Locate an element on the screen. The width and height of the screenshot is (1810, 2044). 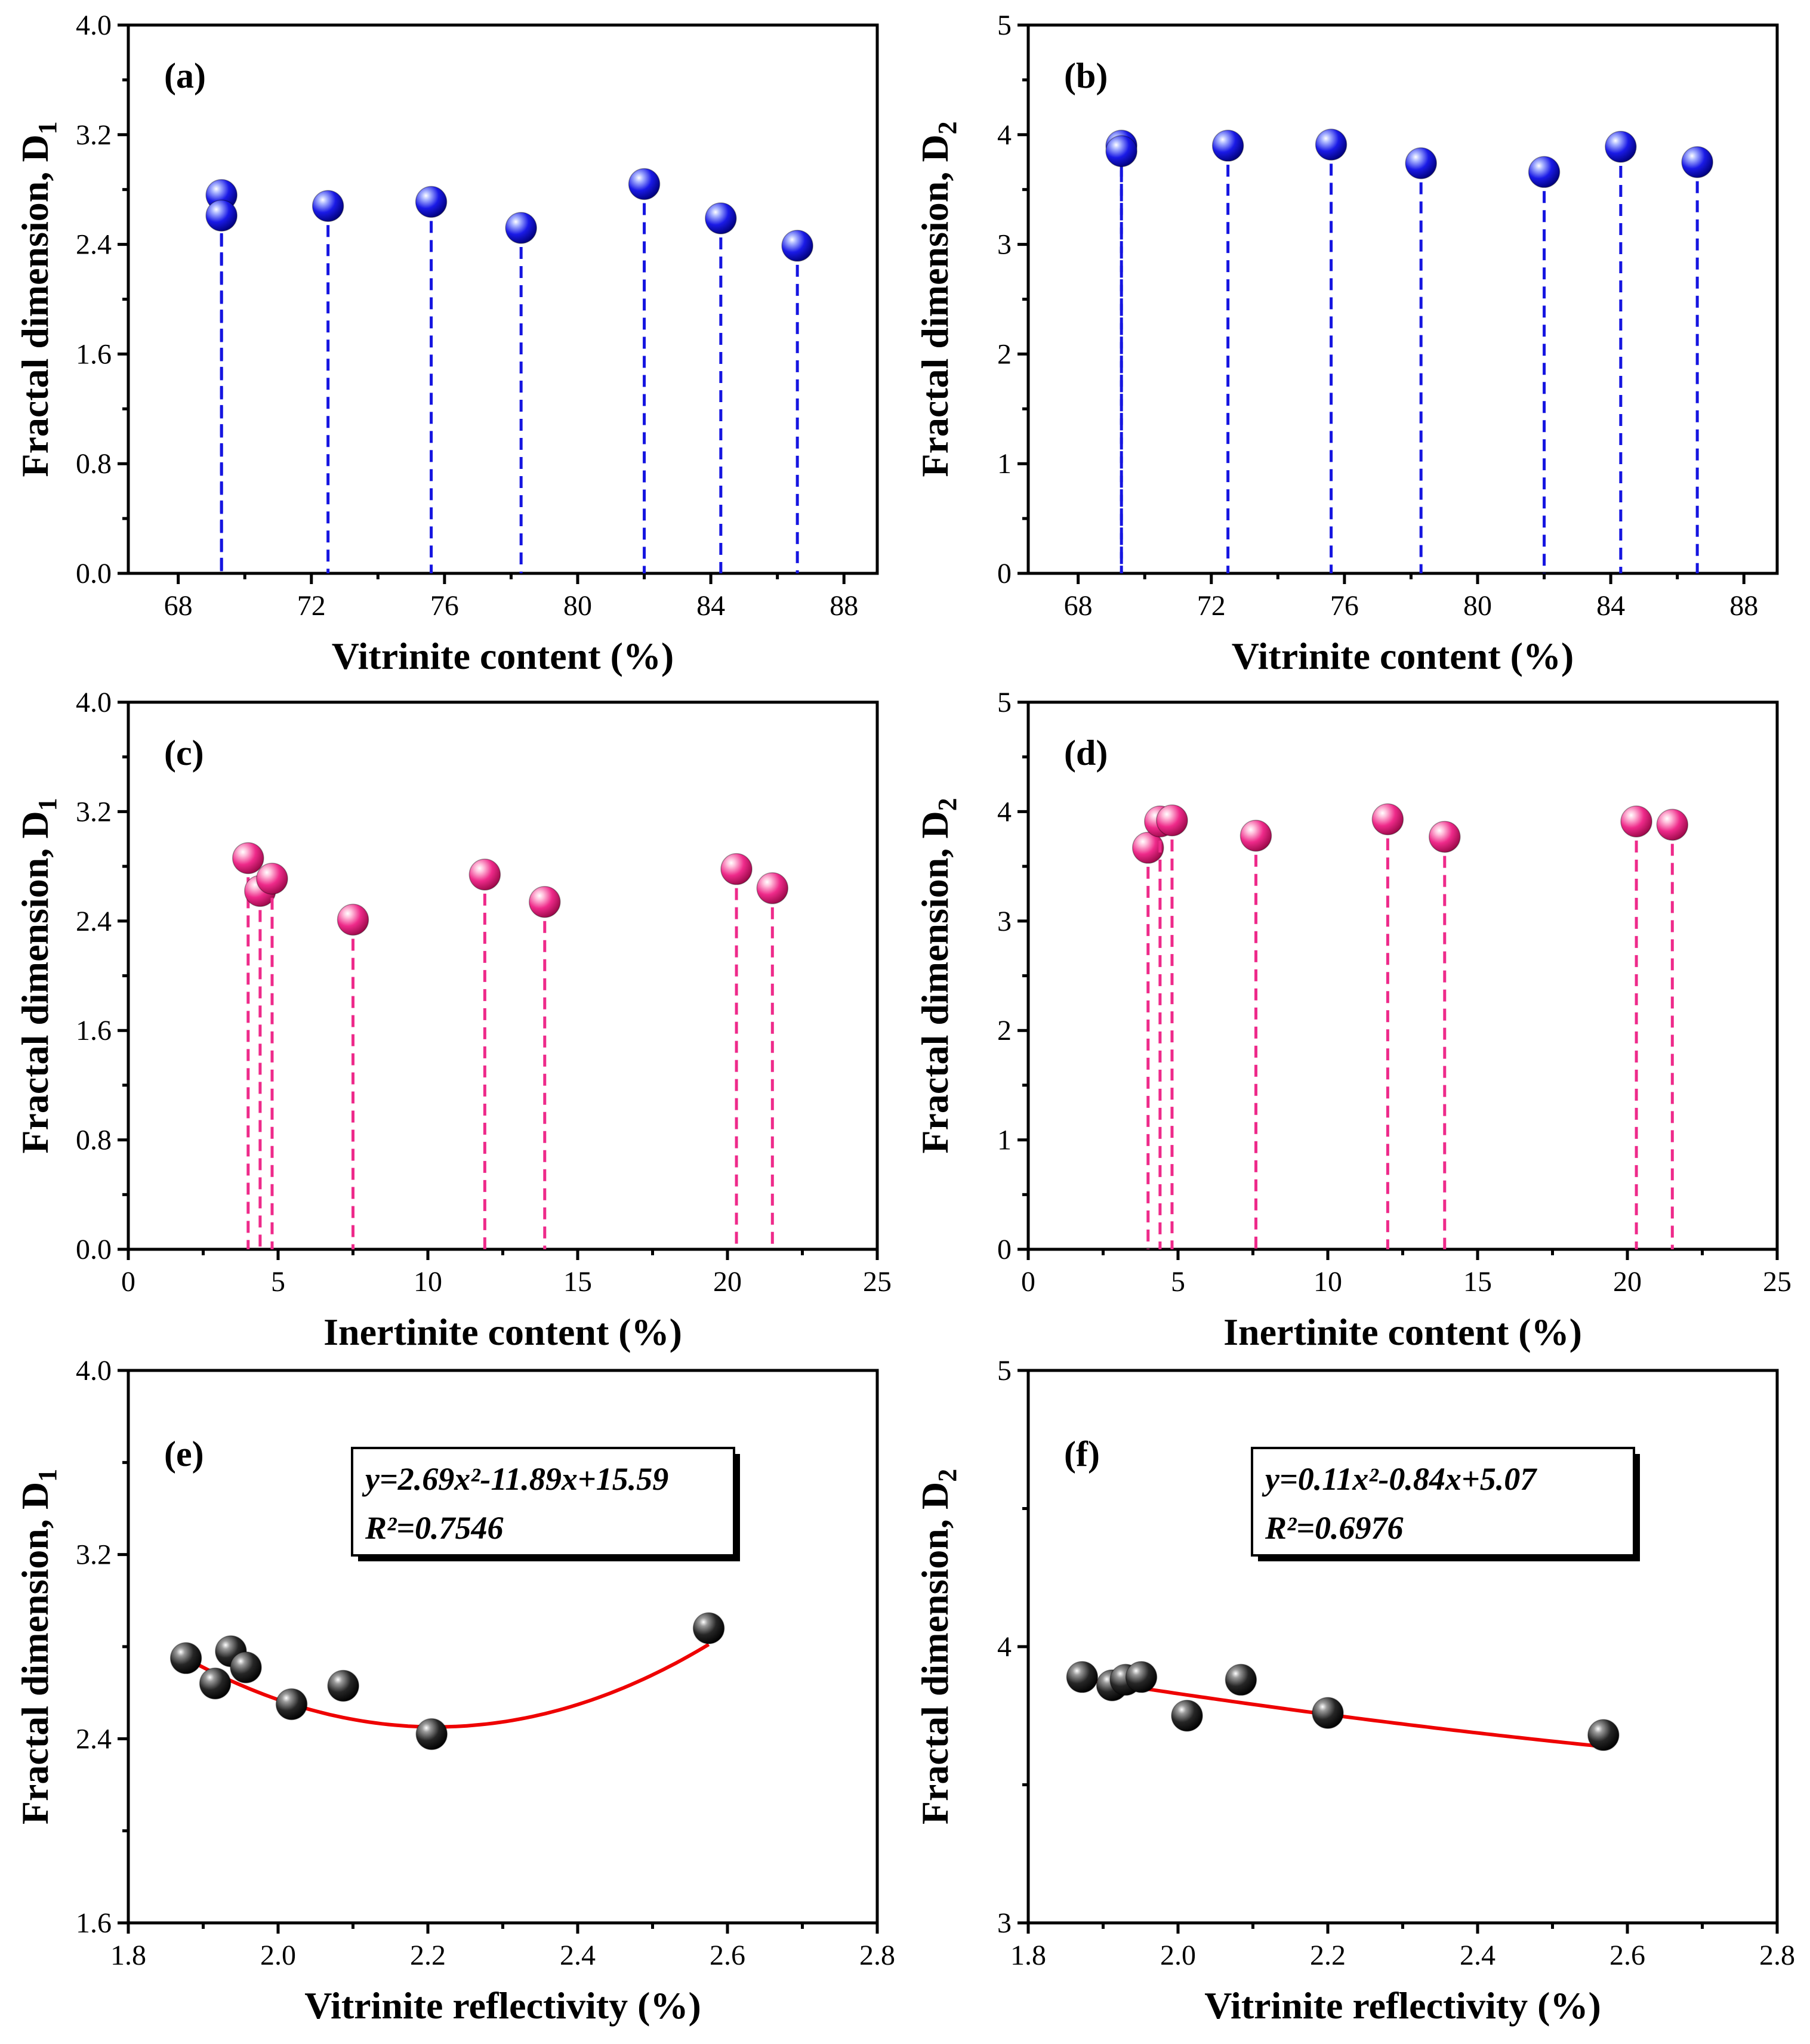
panel-a-y-tick-label: 0.0 is located at coordinates (94, 574).